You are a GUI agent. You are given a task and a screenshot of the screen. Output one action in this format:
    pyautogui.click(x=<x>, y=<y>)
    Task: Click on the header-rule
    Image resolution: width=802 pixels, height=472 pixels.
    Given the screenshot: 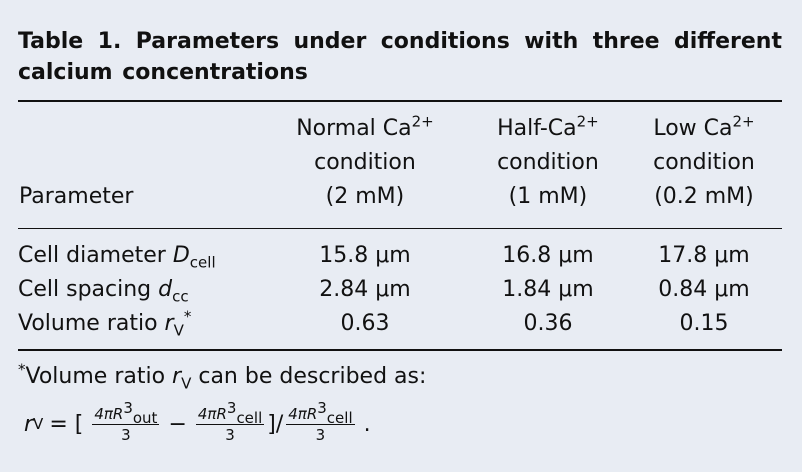 What is the action you would take?
    pyautogui.click(x=400, y=228)
    